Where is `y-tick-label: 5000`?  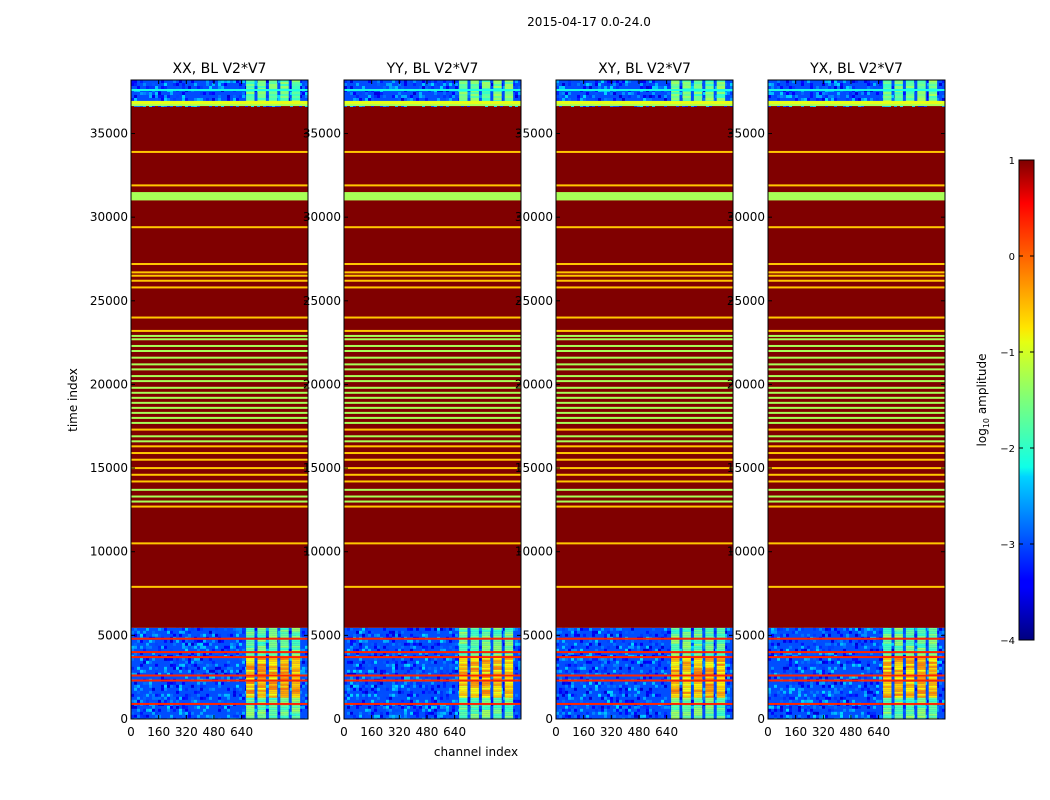 y-tick-label: 5000 is located at coordinates (537, 635).